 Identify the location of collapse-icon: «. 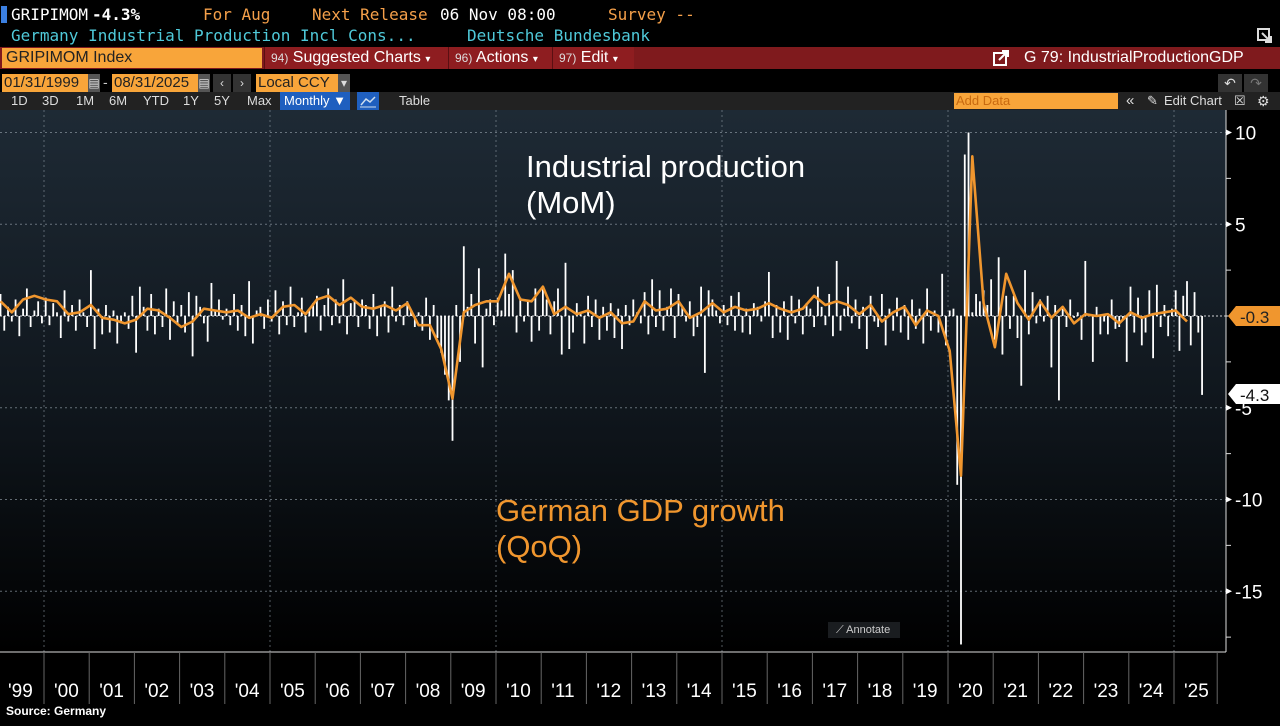
(1130, 100).